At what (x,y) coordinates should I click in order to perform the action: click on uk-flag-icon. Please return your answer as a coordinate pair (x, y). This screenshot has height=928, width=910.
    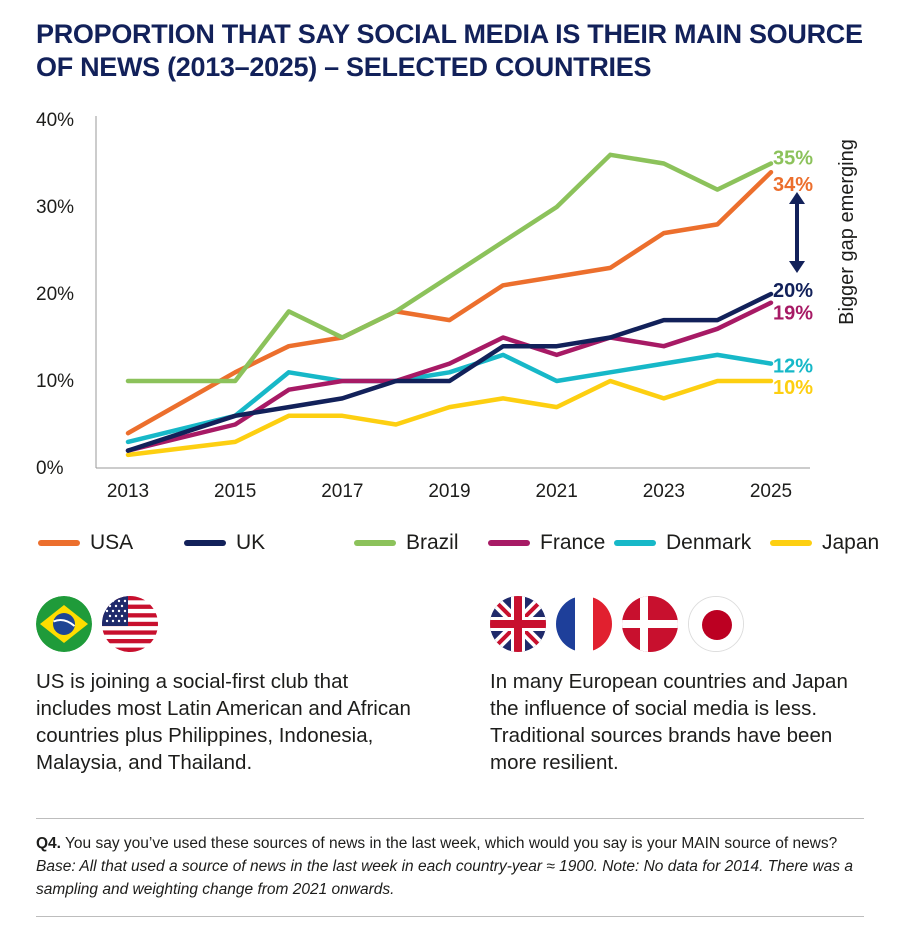
    Looking at the image, I should click on (518, 624).